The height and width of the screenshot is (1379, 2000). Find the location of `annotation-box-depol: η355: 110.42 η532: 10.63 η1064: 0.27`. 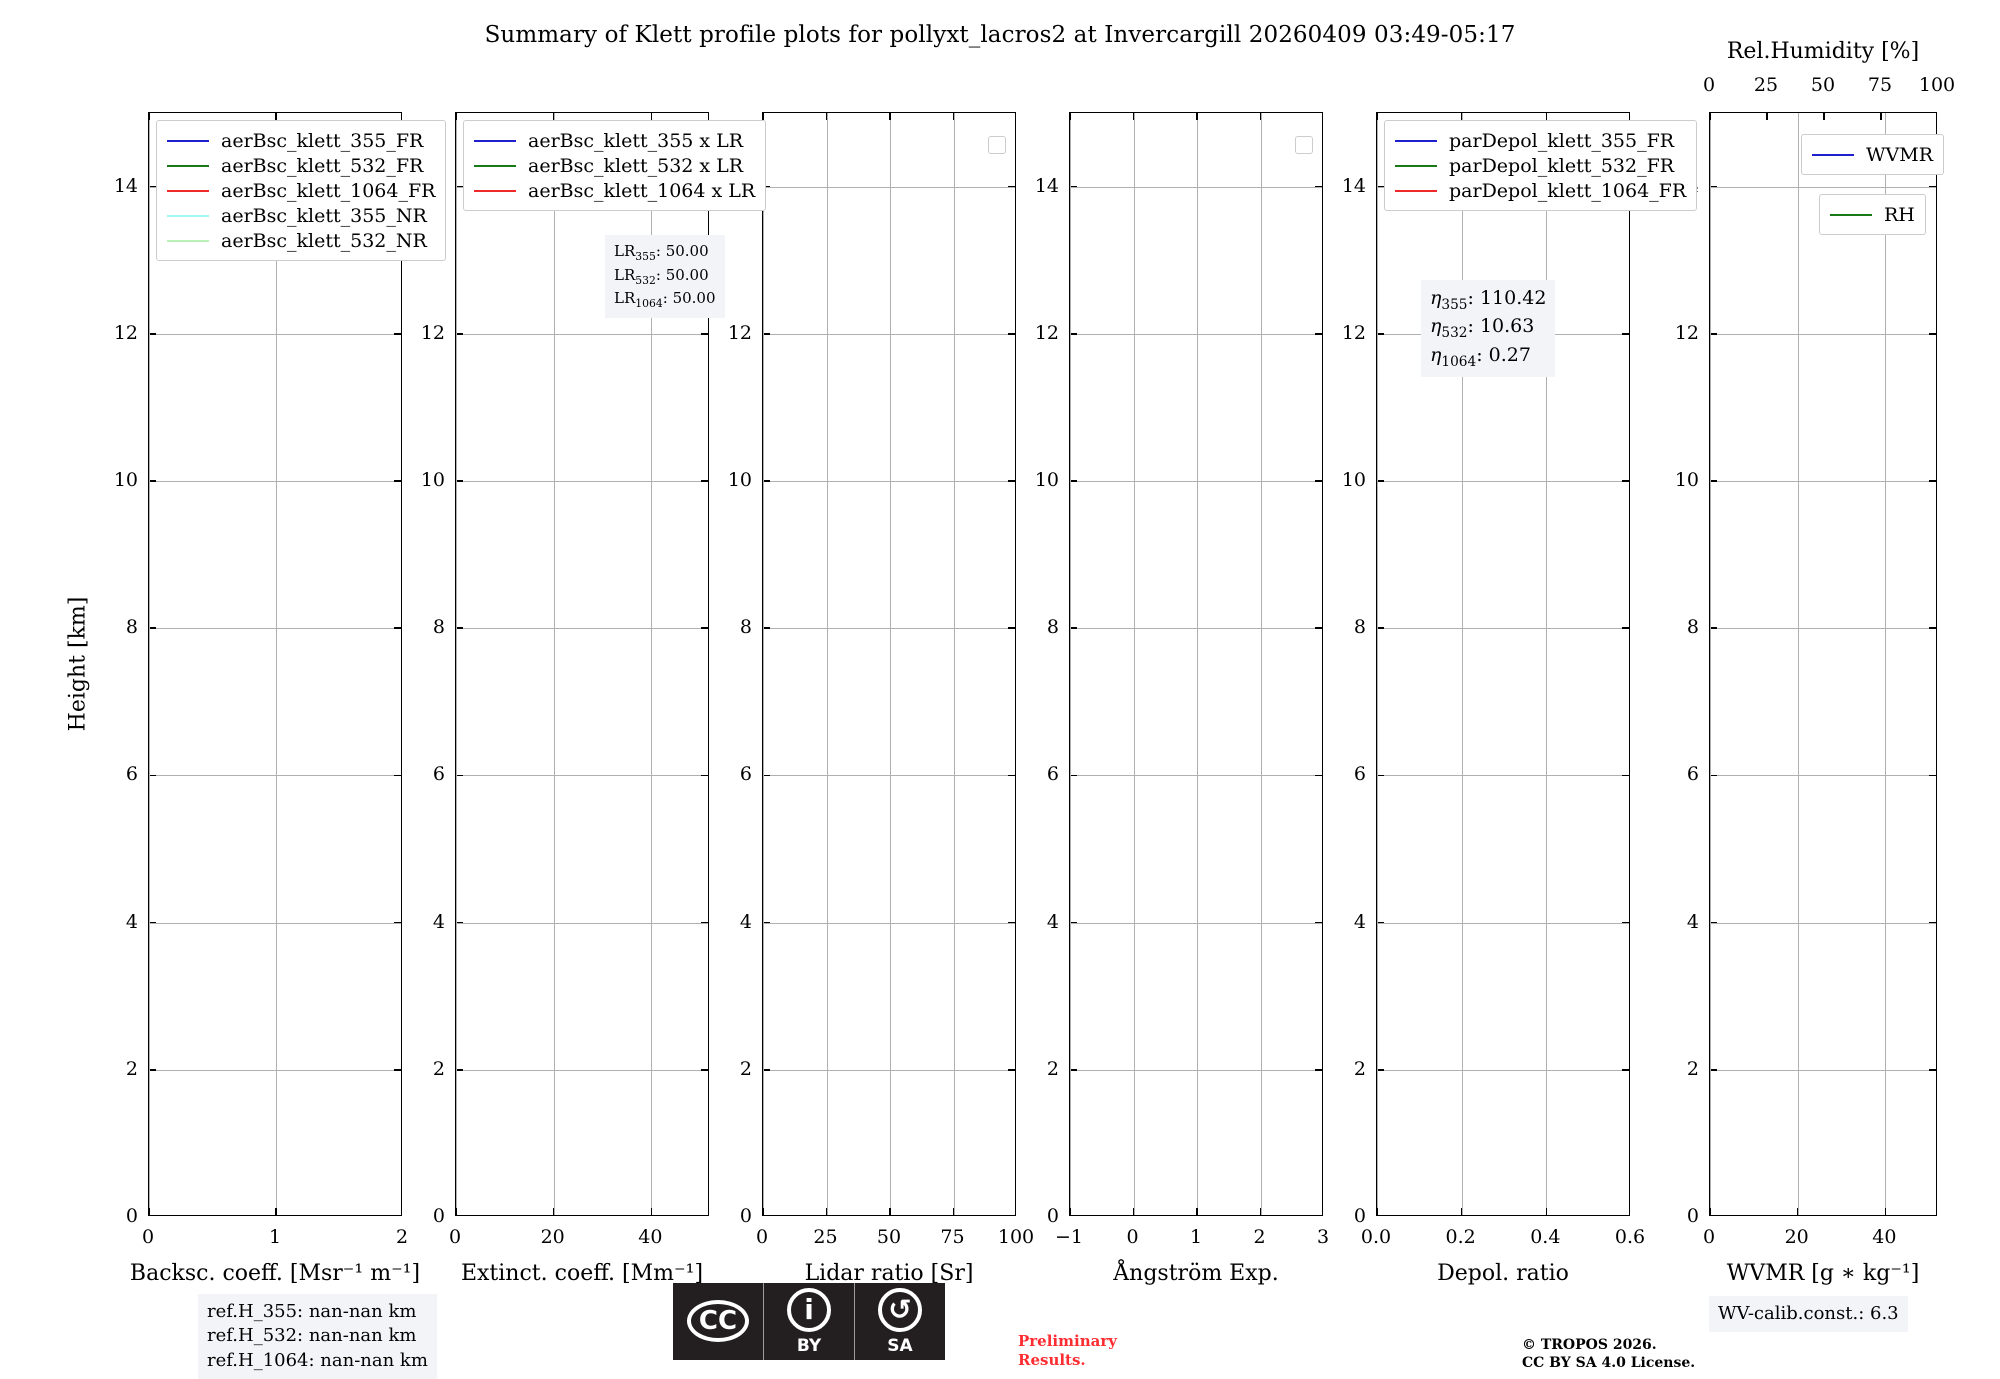

annotation-box-depol: η355: 110.42 η532: 10.63 η1064: 0.27 is located at coordinates (1488, 328).